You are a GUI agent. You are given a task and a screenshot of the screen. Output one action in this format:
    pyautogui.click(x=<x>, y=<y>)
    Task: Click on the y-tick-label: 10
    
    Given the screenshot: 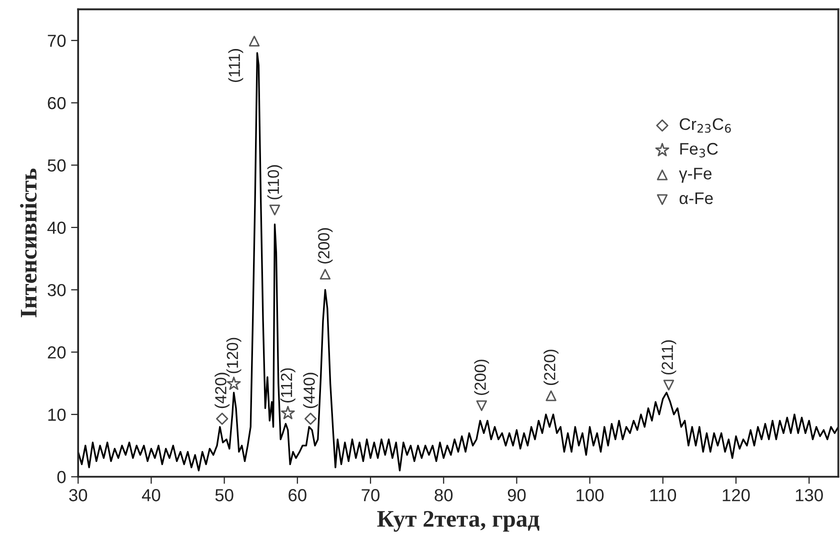 What is the action you would take?
    pyautogui.click(x=57, y=414)
    